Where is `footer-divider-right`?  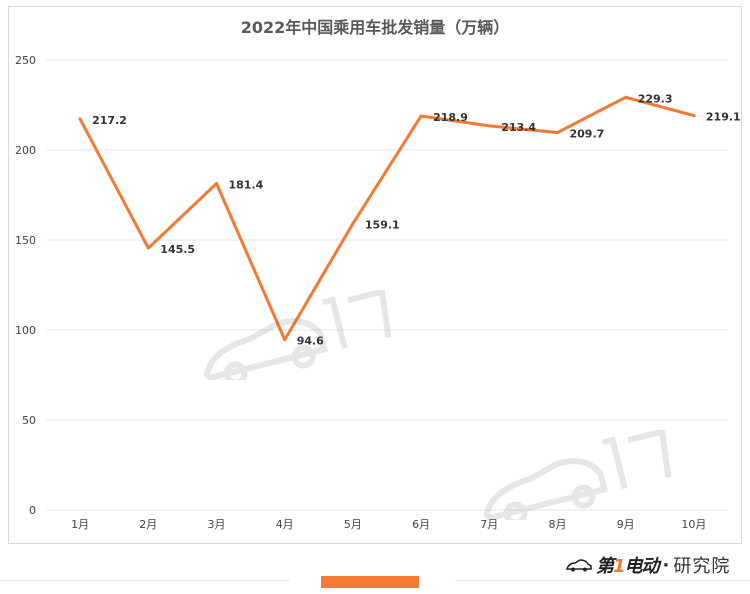
footer-divider-right is located at coordinates (602, 580).